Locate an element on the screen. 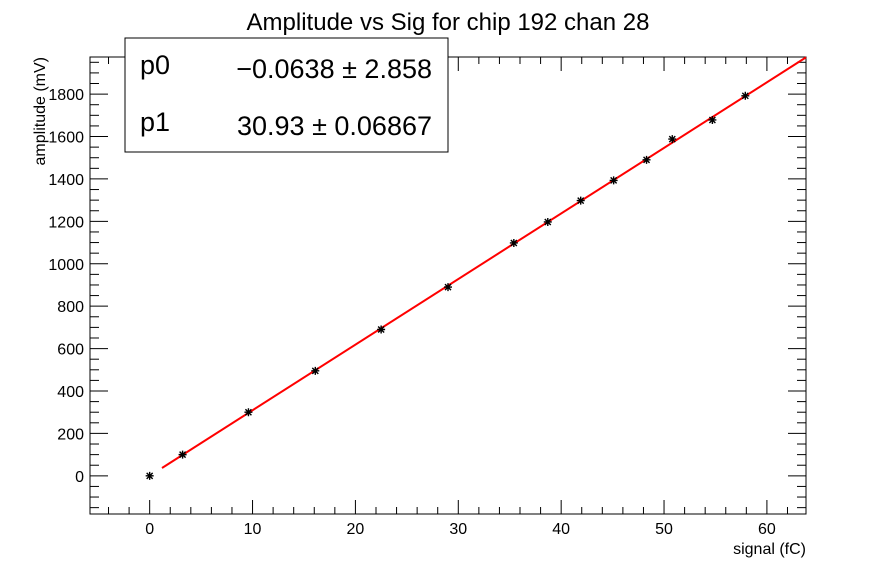 The width and height of the screenshot is (896, 572). y-tick-label: 200 is located at coordinates (70, 434).